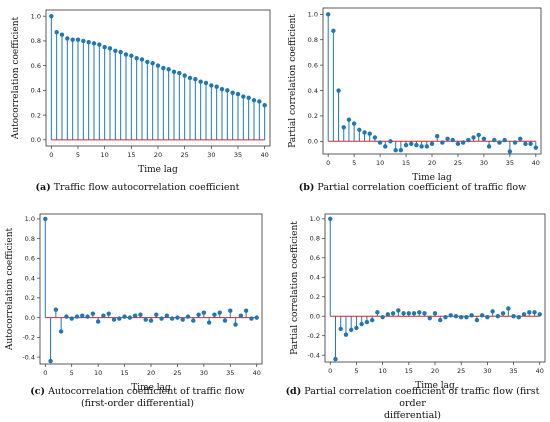  Describe the element at coordinates (36, 91) in the screenshot. I see `y-tick-label: 0.4` at that location.